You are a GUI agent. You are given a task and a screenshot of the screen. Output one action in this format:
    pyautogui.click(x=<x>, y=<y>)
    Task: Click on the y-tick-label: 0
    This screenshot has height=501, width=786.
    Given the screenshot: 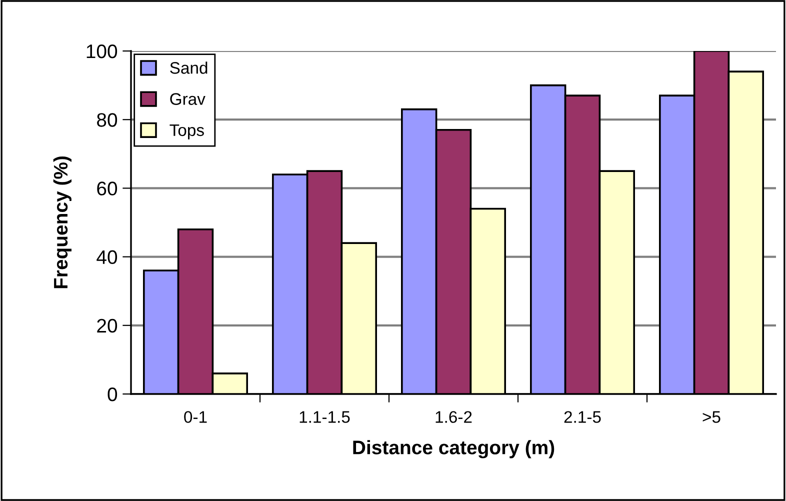 What is the action you would take?
    pyautogui.click(x=113, y=394)
    